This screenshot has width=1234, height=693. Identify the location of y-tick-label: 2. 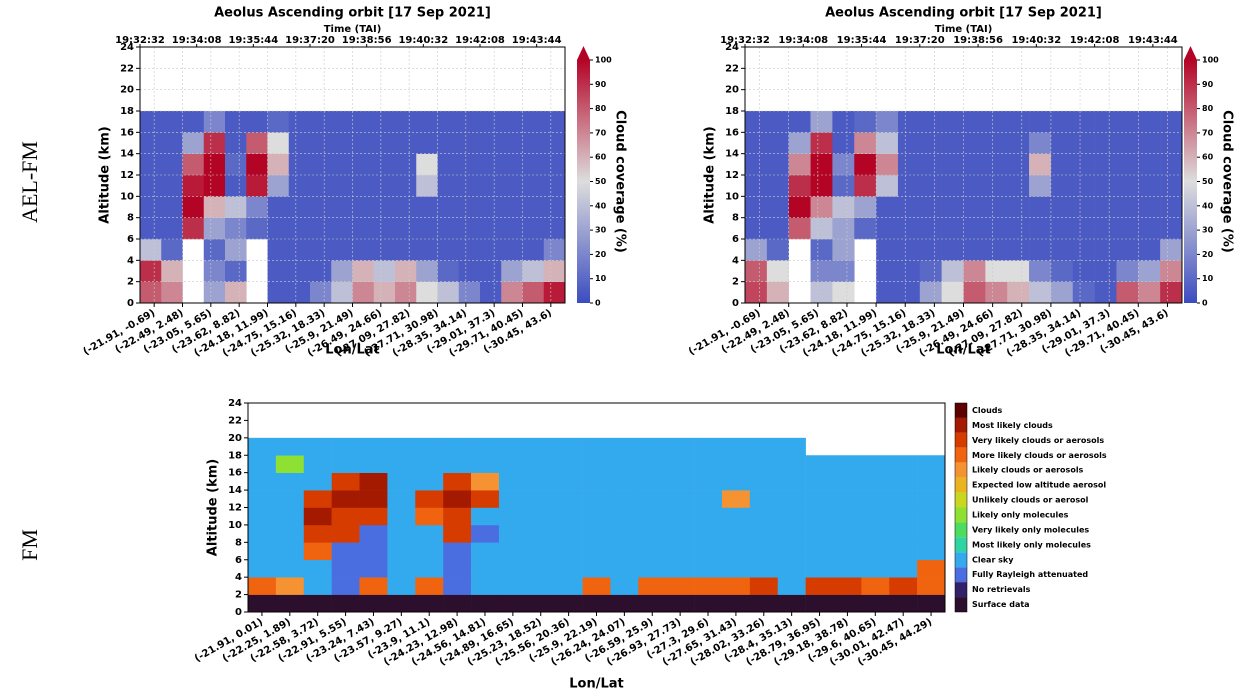
(238, 595).